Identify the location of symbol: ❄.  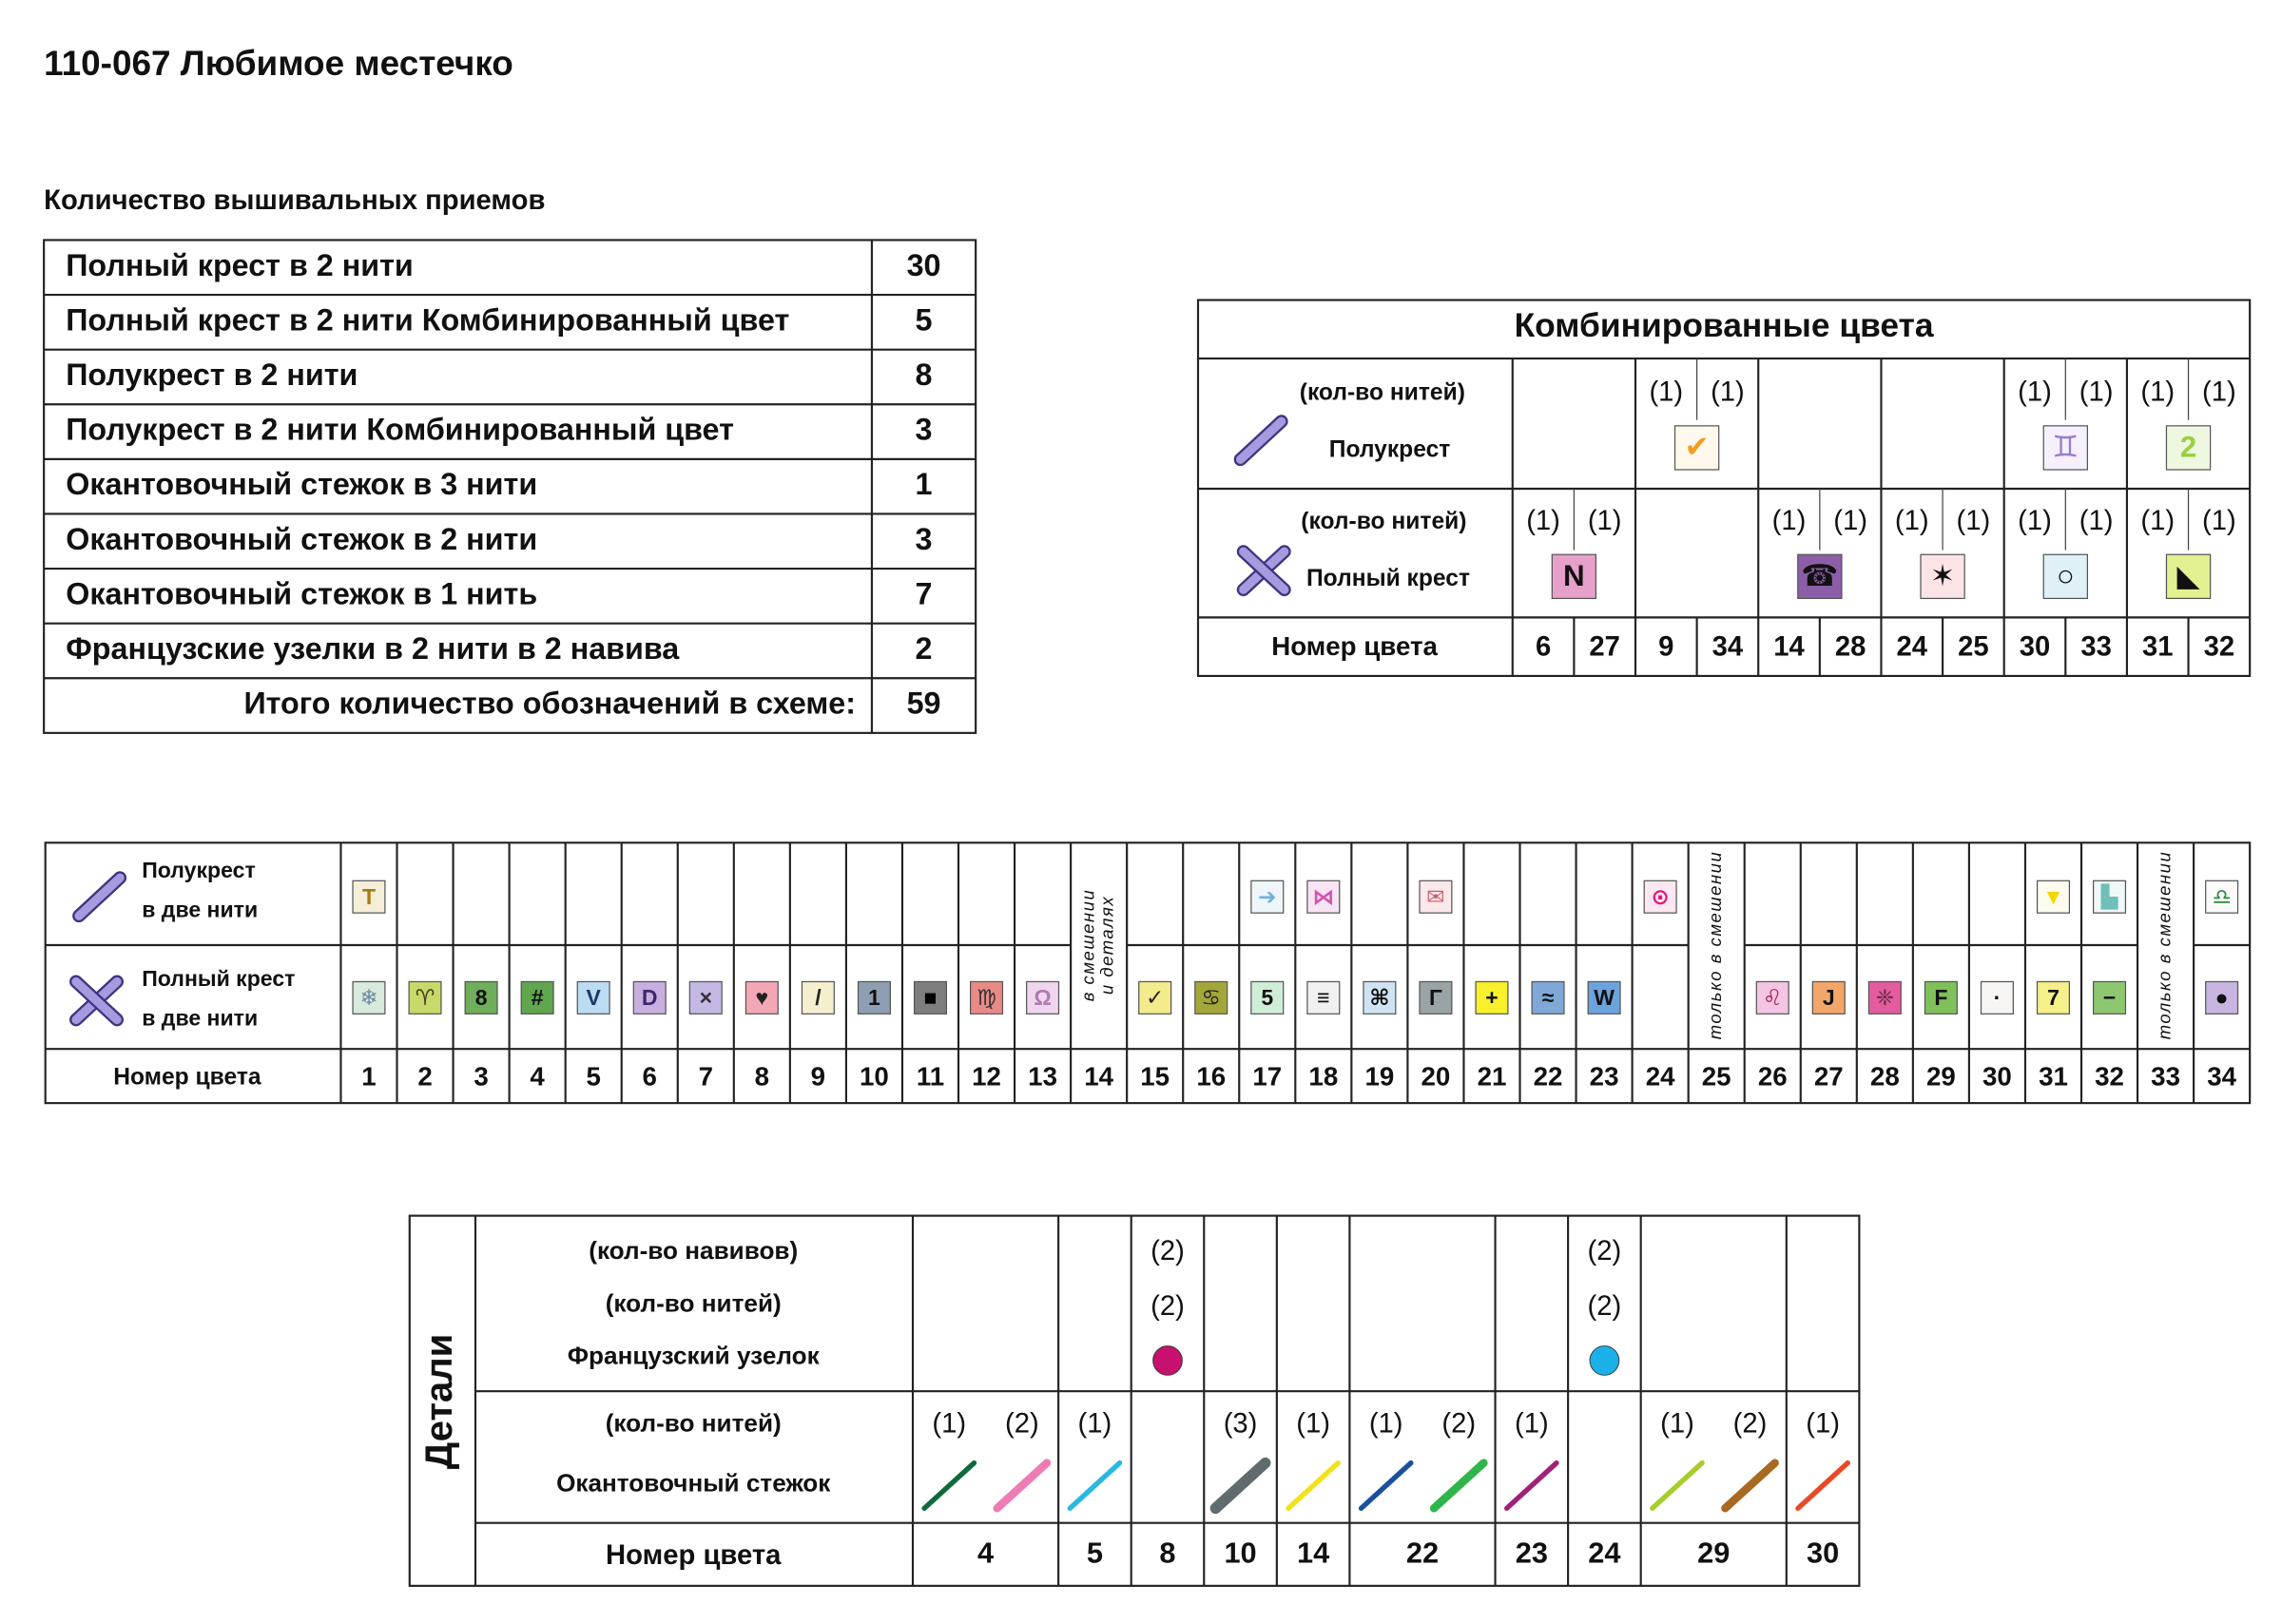
(368, 997).